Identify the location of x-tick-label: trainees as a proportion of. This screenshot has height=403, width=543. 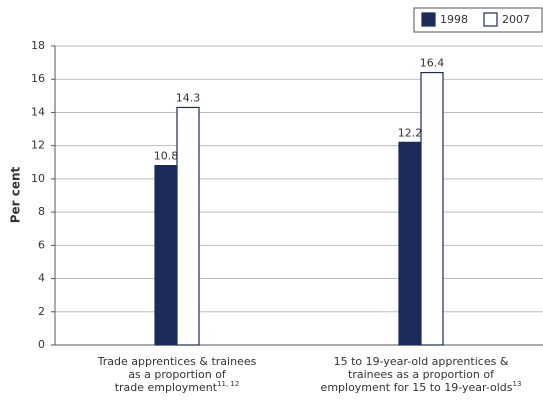
(421, 374).